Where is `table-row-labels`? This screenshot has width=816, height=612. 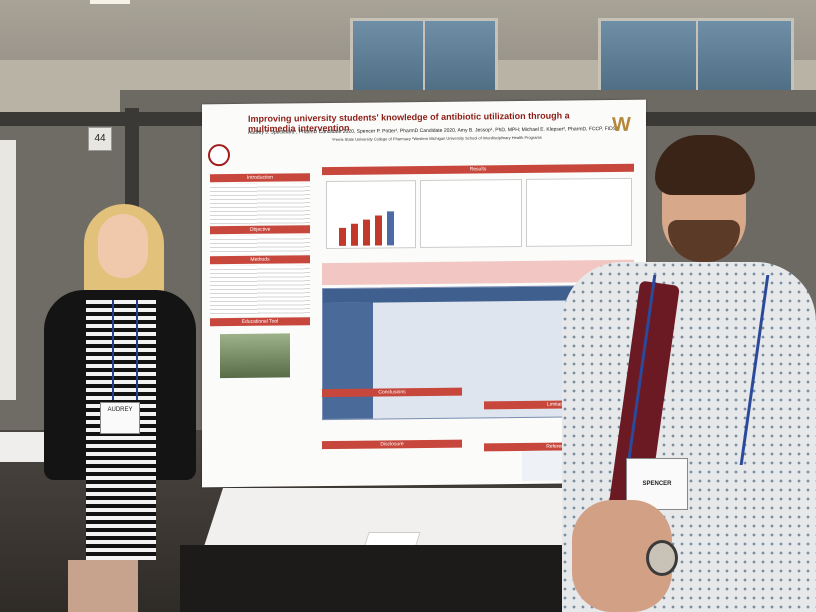
table-row-labels is located at coordinates (348, 361).